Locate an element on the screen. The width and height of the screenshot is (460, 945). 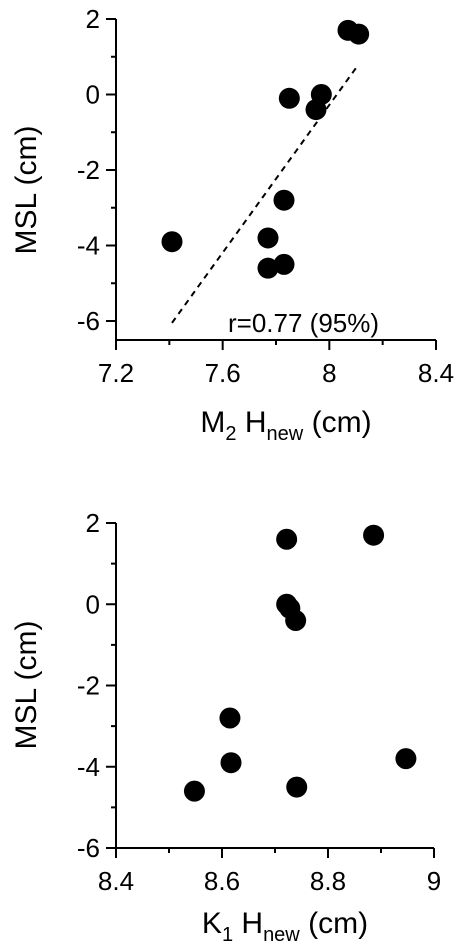
x-tick-label: 7.2 is located at coordinates (116, 373).